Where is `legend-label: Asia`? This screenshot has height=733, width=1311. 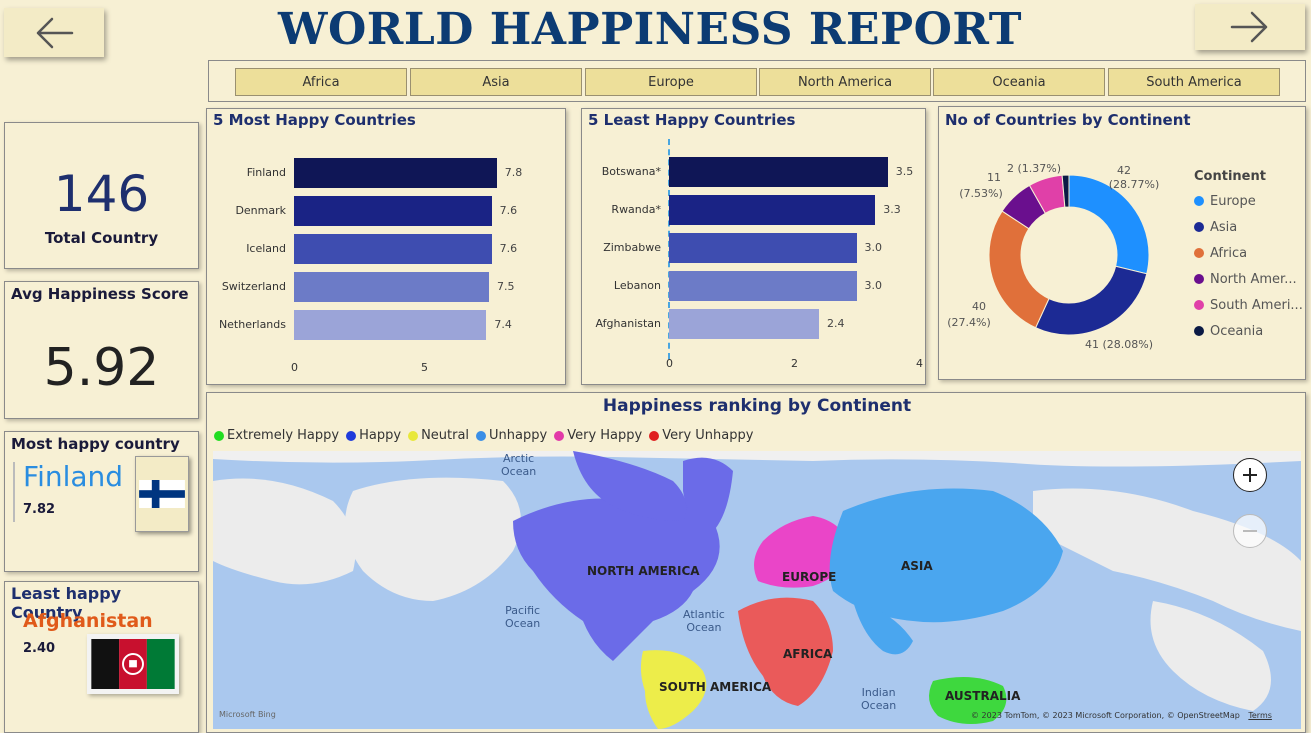 legend-label: Asia is located at coordinates (1224, 227).